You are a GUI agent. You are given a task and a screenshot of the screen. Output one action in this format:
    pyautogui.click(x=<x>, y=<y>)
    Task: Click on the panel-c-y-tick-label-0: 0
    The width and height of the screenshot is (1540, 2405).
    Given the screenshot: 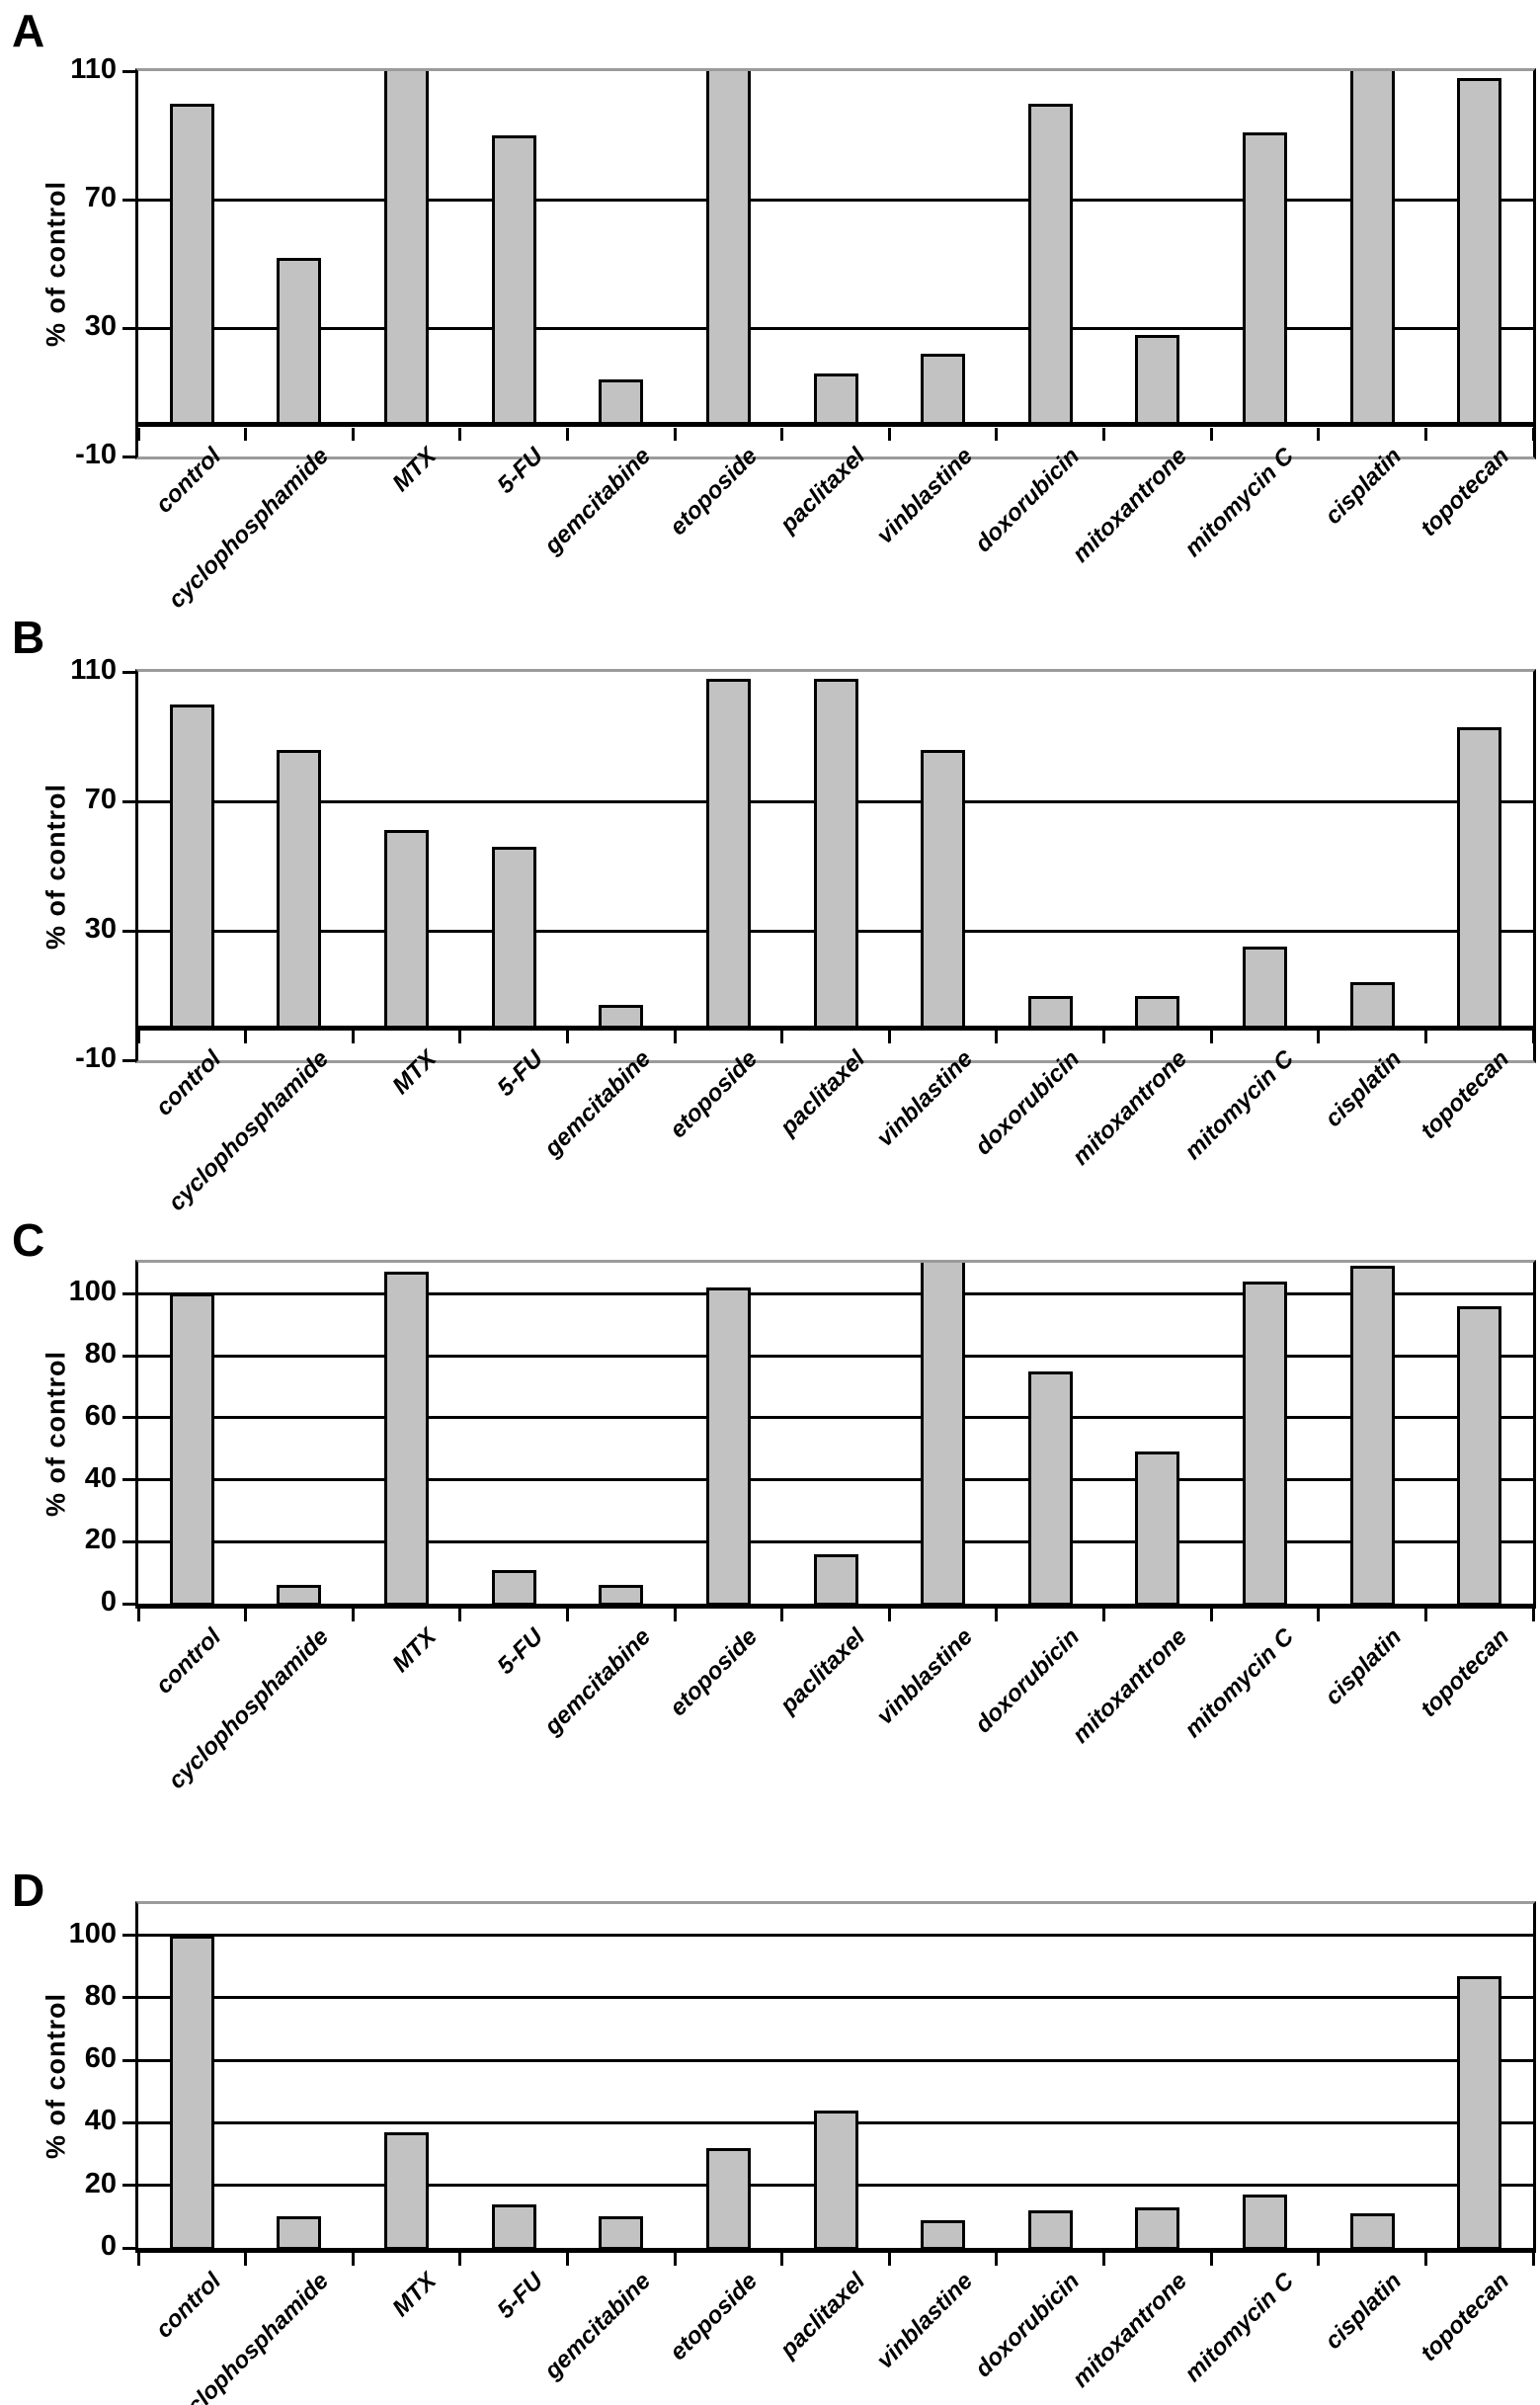 What is the action you would take?
    pyautogui.click(x=108, y=1601)
    